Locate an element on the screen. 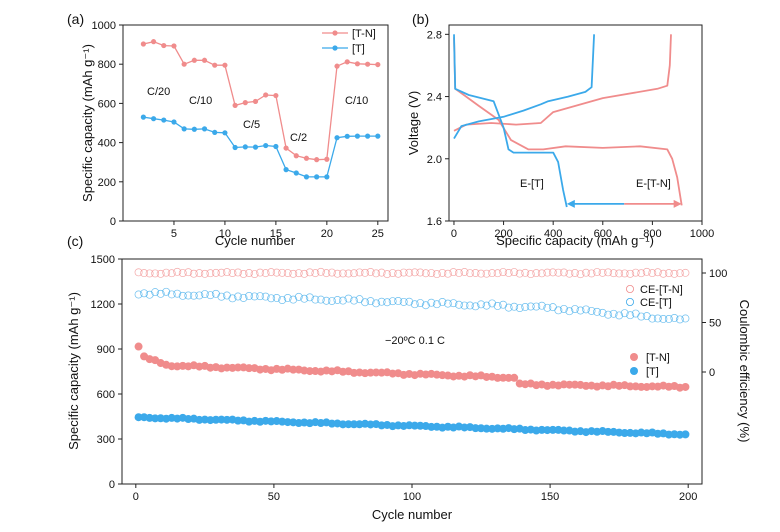 The width and height of the screenshot is (780, 532). series-line-tn is located at coordinates (260, 101).